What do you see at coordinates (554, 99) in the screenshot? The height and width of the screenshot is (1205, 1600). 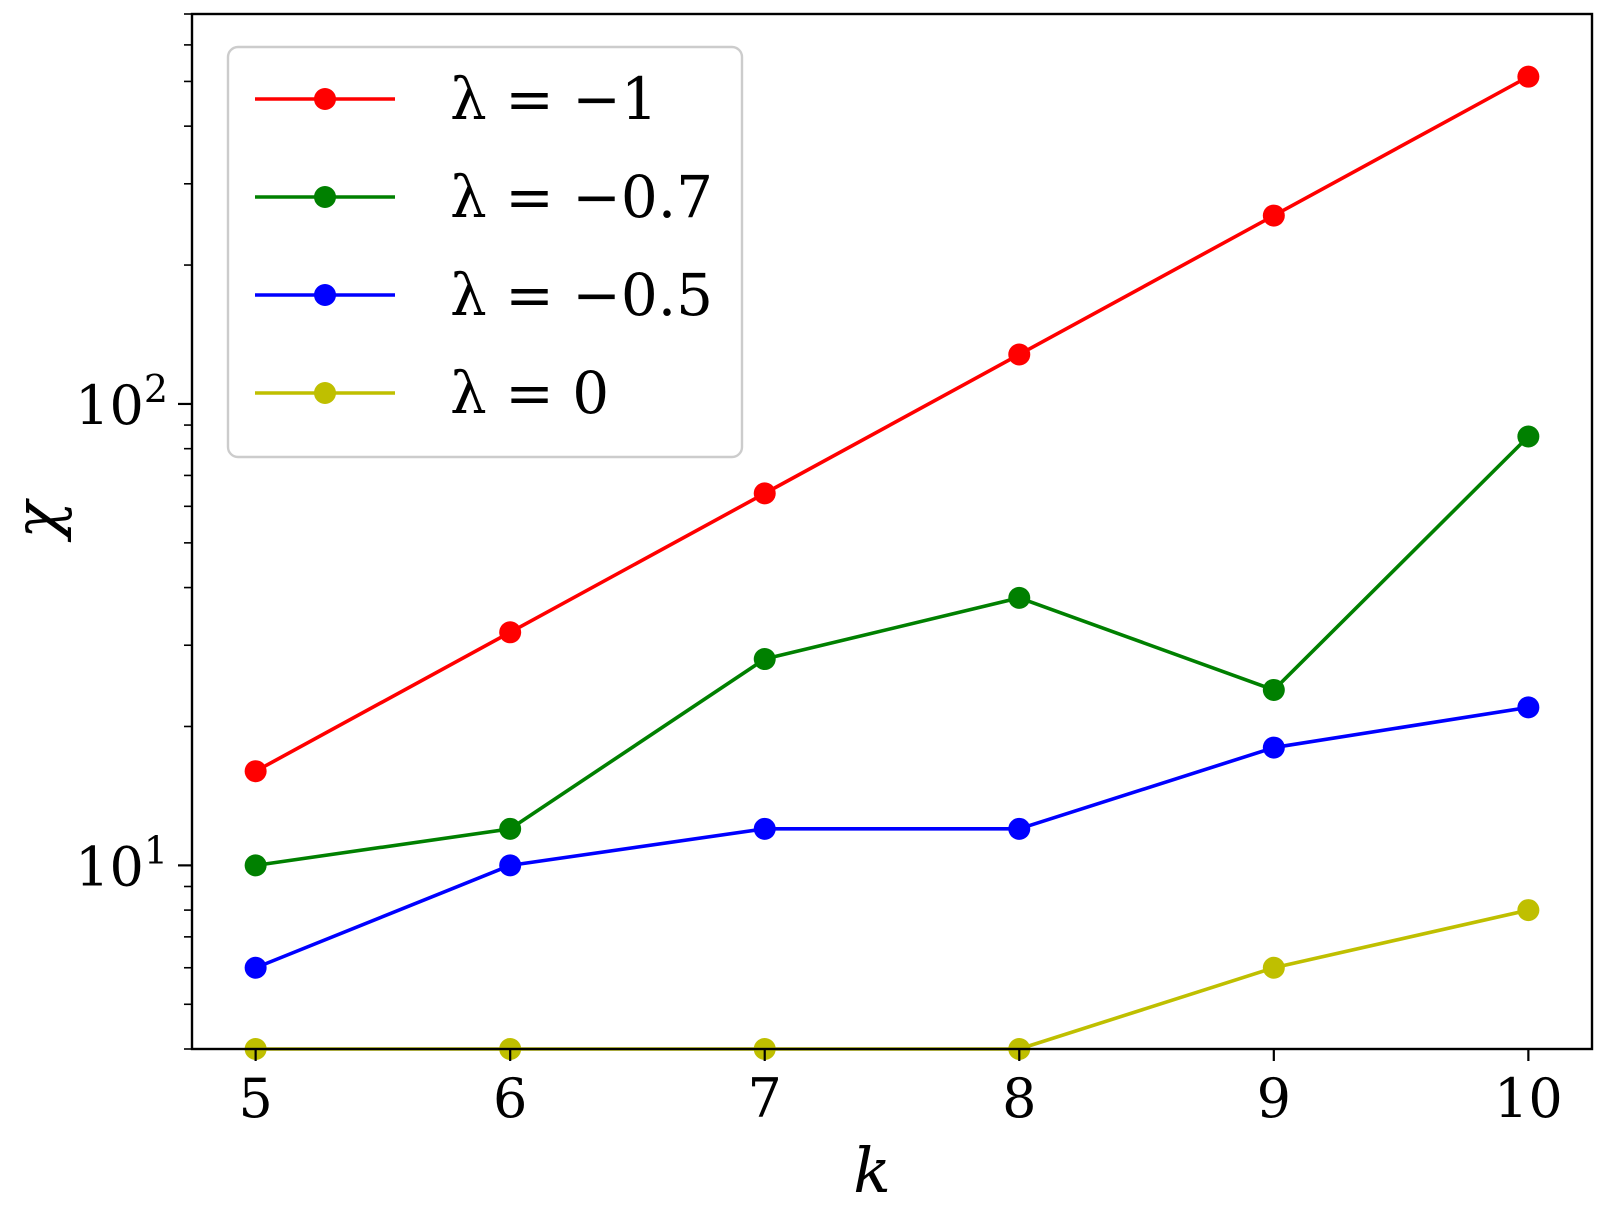 I see `legend-label-0: λ = −1` at bounding box center [554, 99].